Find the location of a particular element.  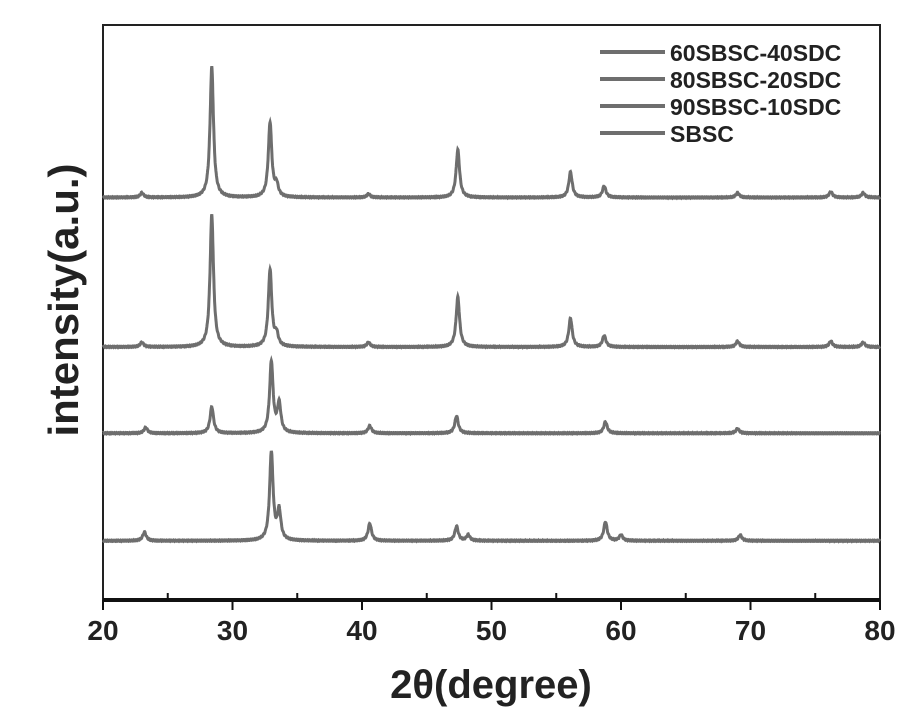

x-tick-label: 30 is located at coordinates (232, 630).